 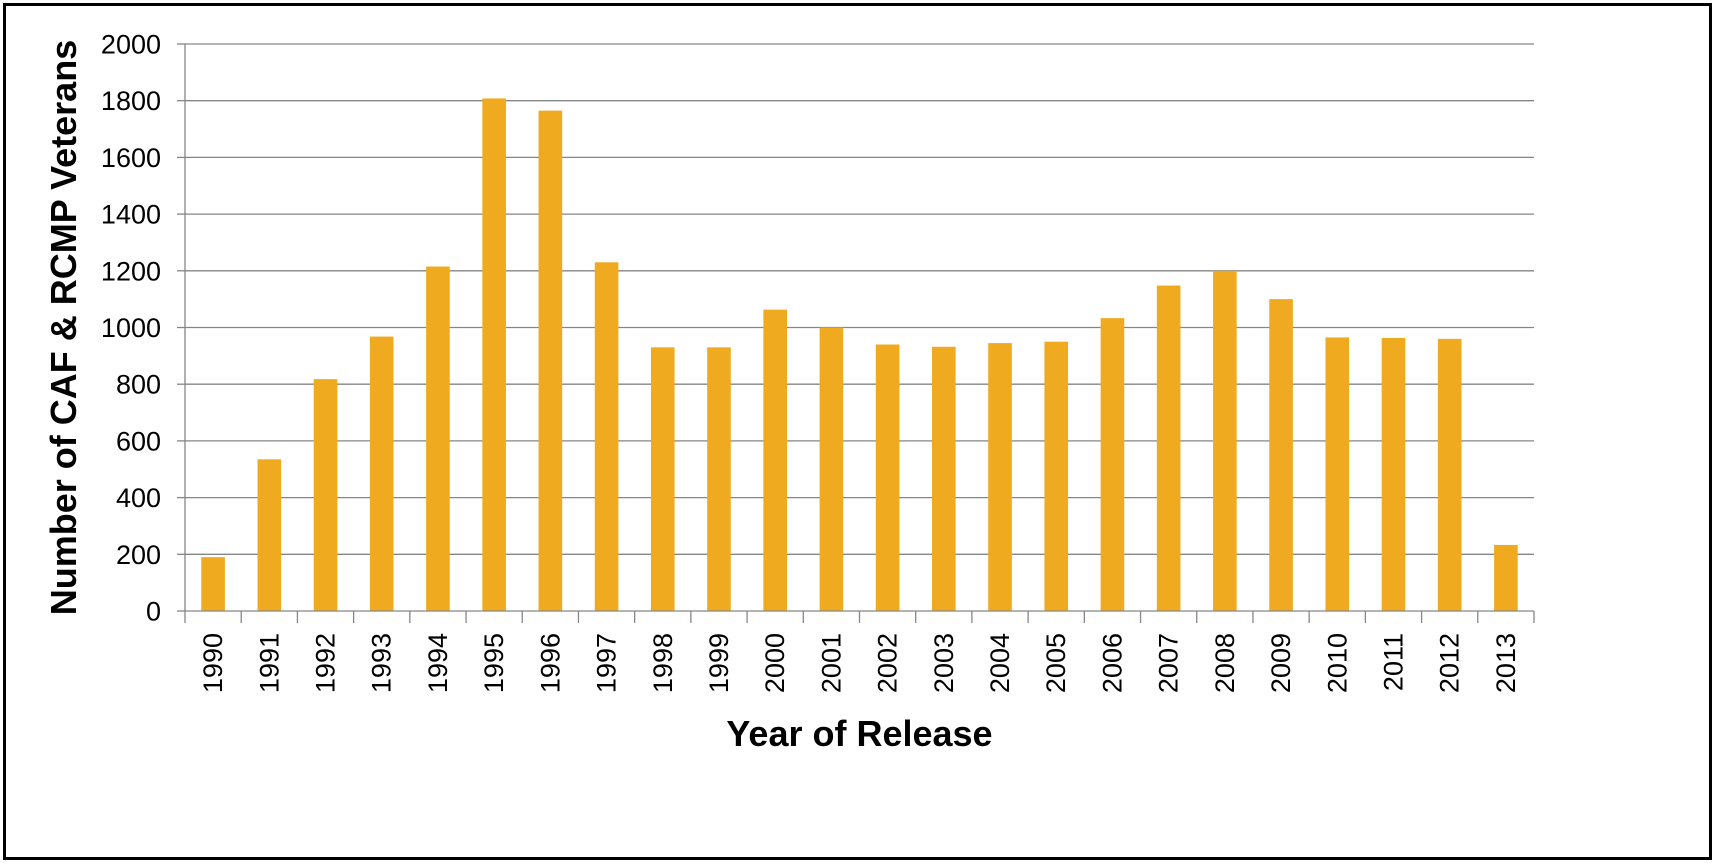 I want to click on bar-1994, so click(x=438, y=438).